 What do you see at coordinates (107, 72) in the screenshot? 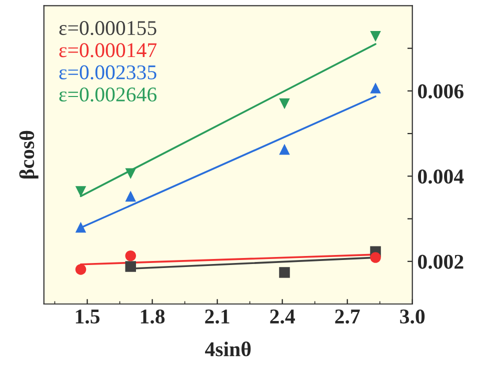
I see `text: ε=0.002335` at bounding box center [107, 72].